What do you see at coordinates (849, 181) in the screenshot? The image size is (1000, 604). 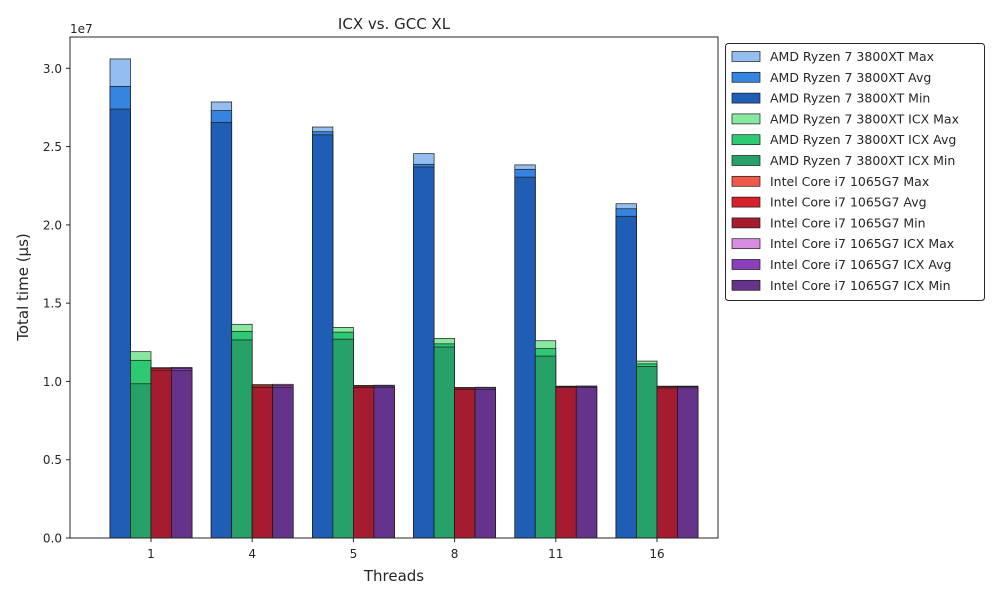 I see `legend-label: Intel Core i7 1065G7 Max` at bounding box center [849, 181].